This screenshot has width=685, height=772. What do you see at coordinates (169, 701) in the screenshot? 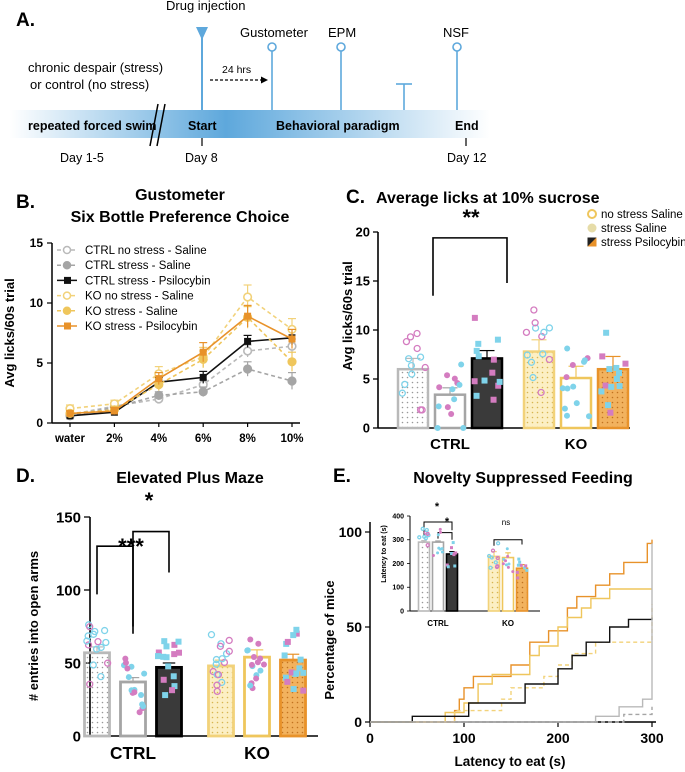
I see `panel-d-bar` at bounding box center [169, 701].